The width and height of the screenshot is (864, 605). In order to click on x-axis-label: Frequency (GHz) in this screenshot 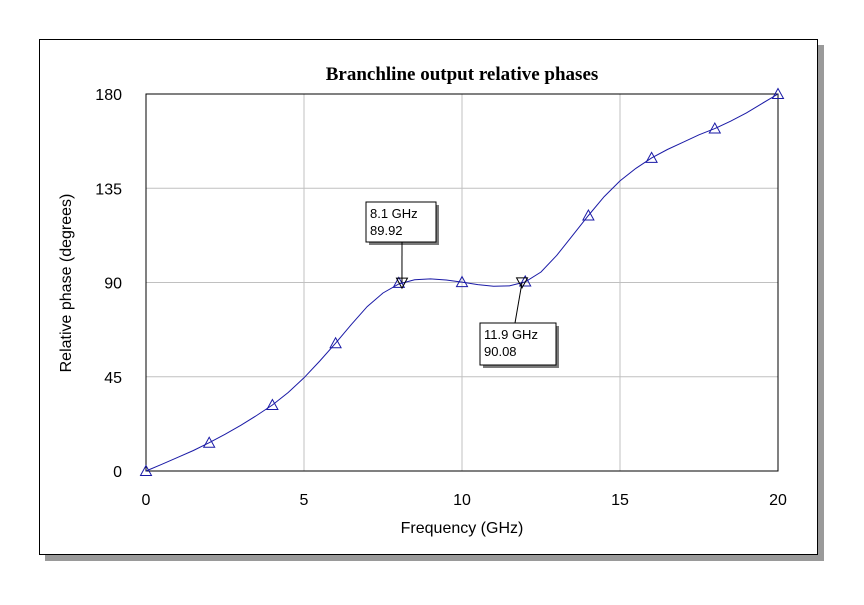, I will do `click(462, 528)`.